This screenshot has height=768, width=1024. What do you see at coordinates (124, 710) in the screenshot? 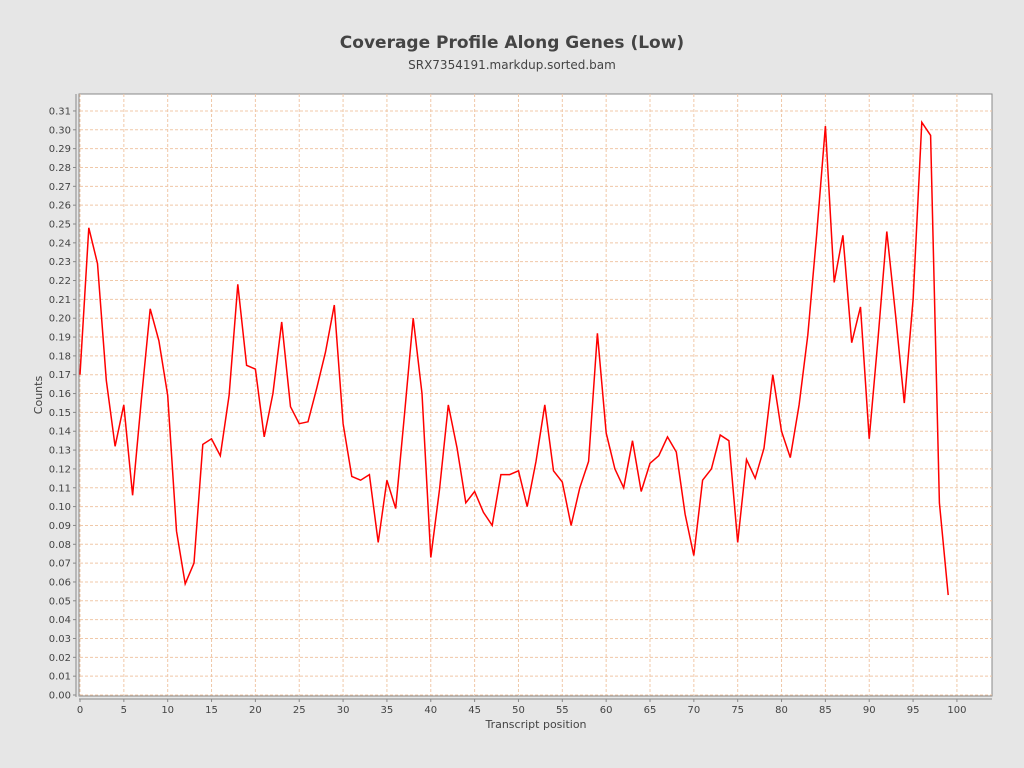
I see `x-tick-label: 5` at bounding box center [124, 710].